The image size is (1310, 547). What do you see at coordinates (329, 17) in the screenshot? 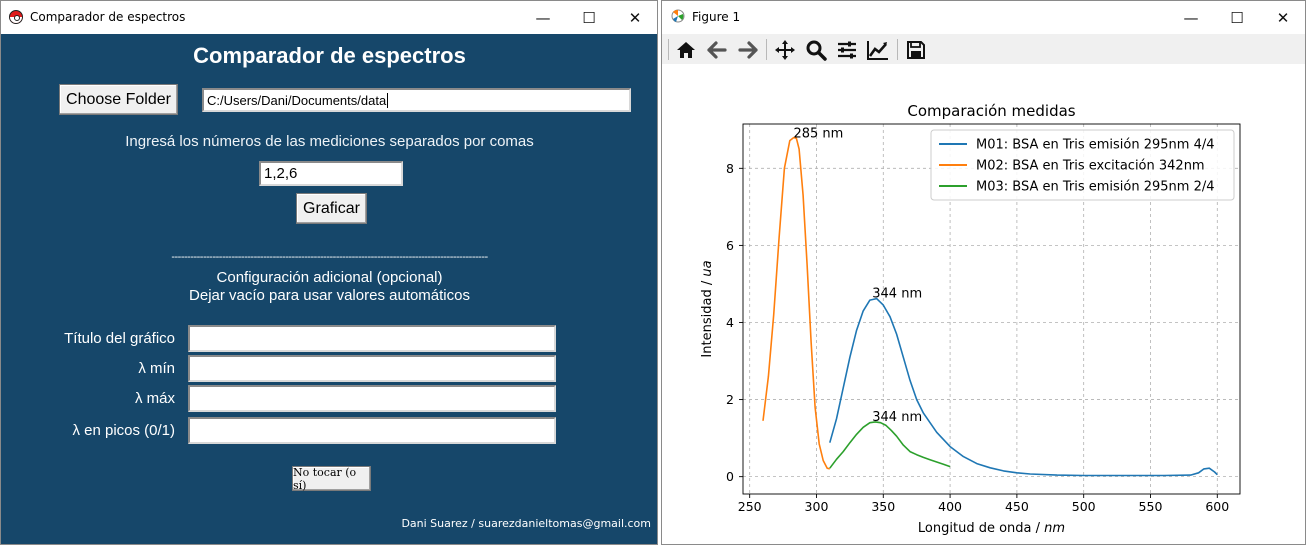
I see `left-title-bar: Comparador de espectros — ☐ ✕` at bounding box center [329, 17].